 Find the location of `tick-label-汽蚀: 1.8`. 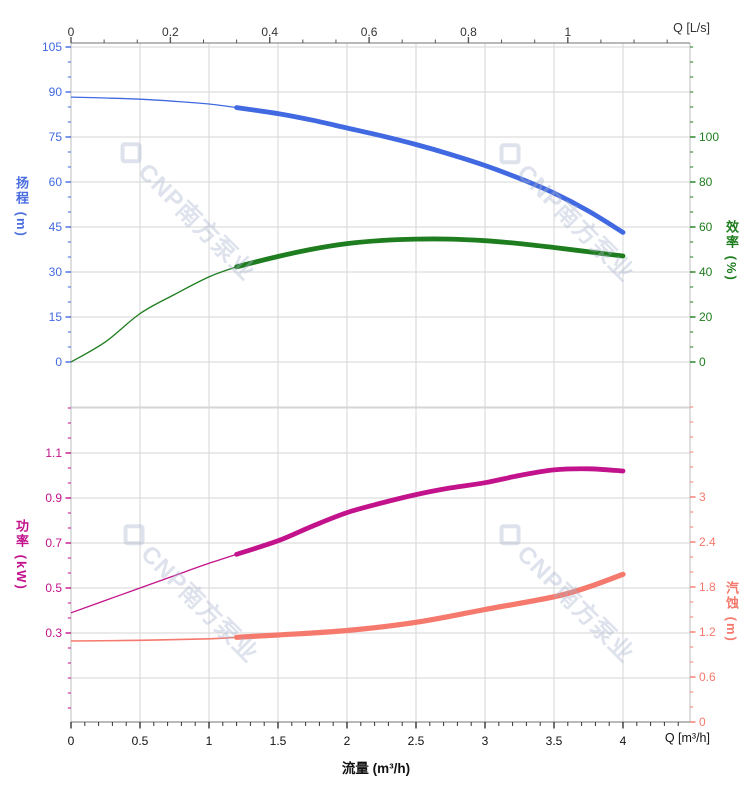

tick-label-汽蚀: 1.8 is located at coordinates (707, 587).